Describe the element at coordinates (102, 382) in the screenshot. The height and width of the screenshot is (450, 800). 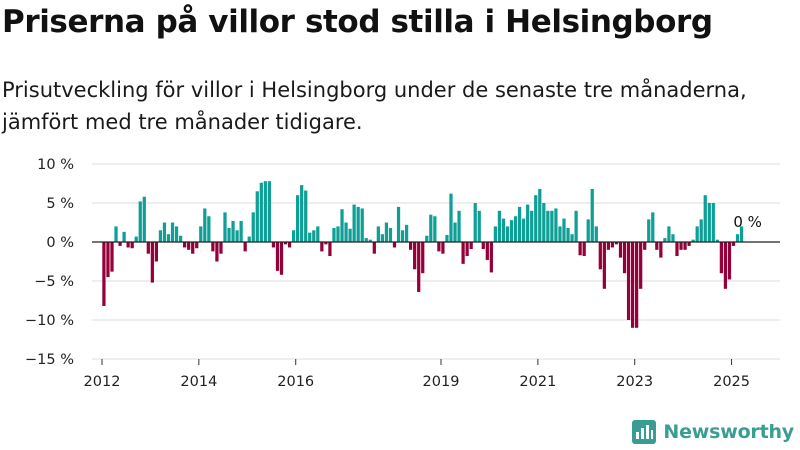
I see `x-tick-label: 2012` at that location.